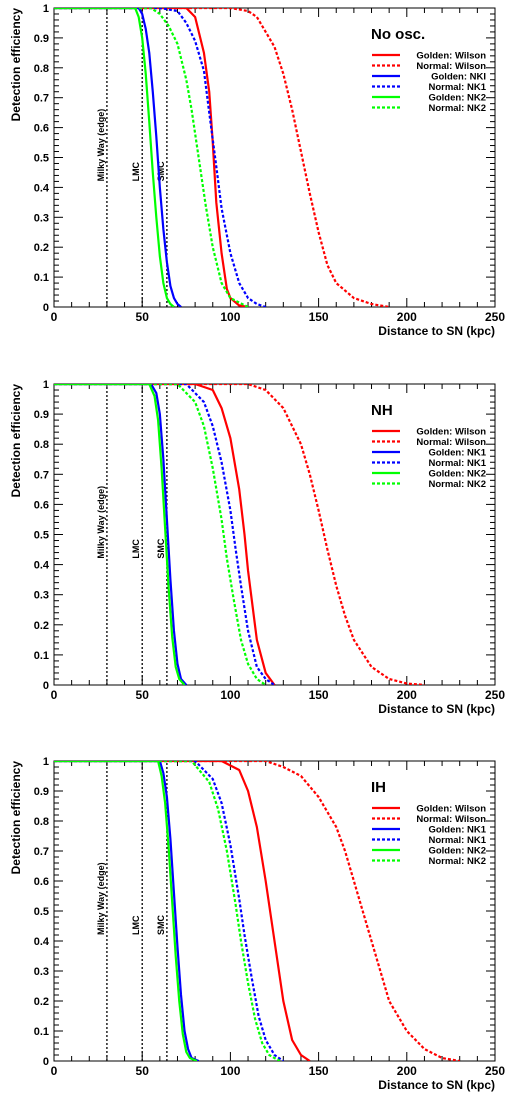 This screenshot has width=507, height=1102. Describe the element at coordinates (458, 77) in the screenshot. I see `legend-label: Golden: NKI` at that location.